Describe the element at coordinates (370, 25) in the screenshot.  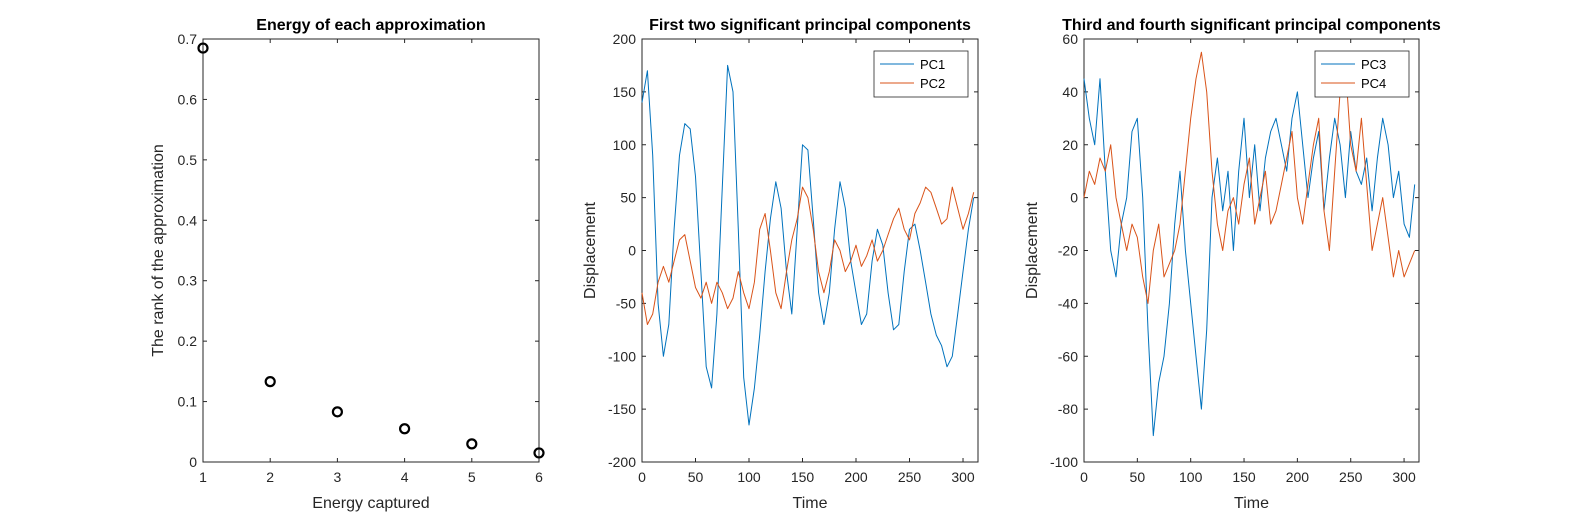
I see `chart-title: Energy of each approximation` at that location.